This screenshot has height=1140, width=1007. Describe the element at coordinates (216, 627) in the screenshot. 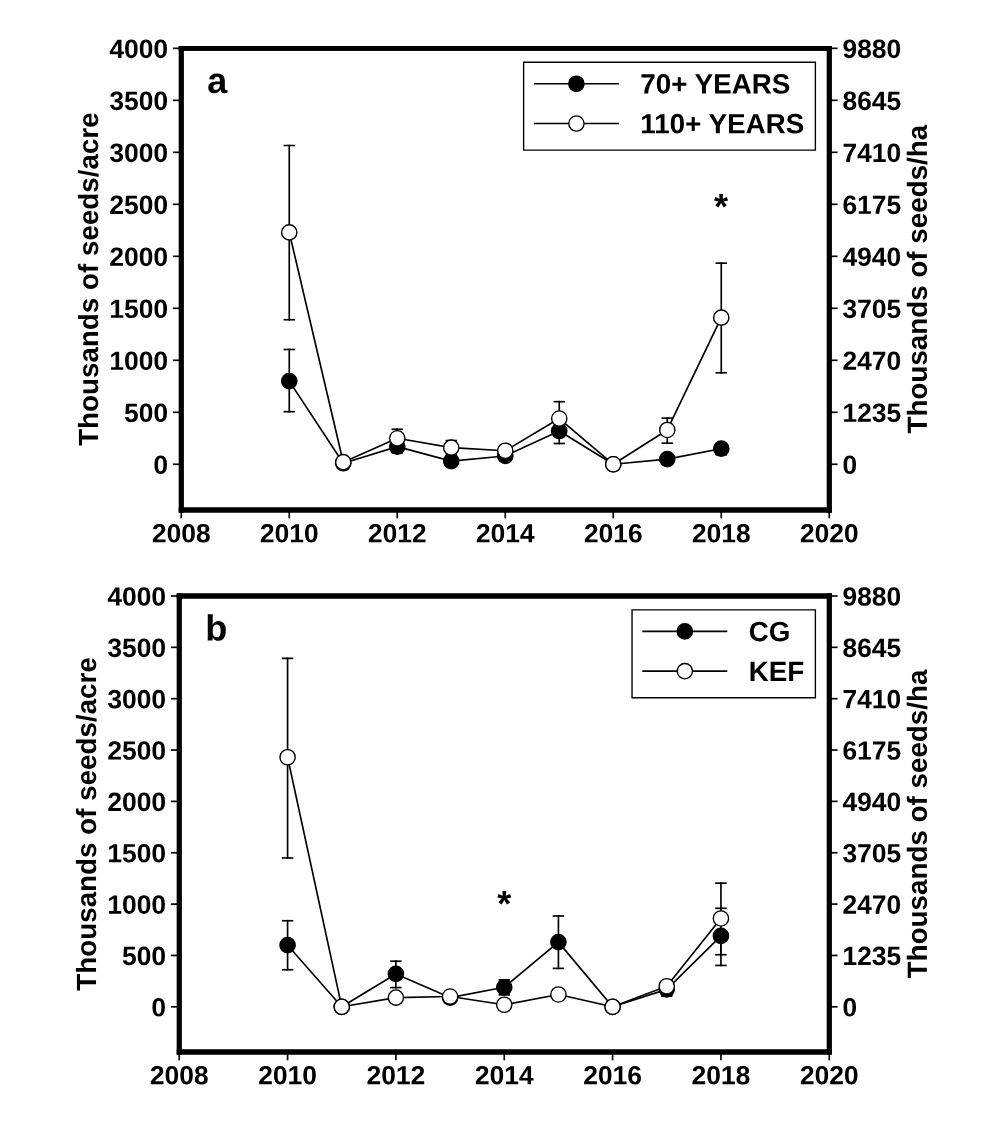

I see `annotation: b` at that location.